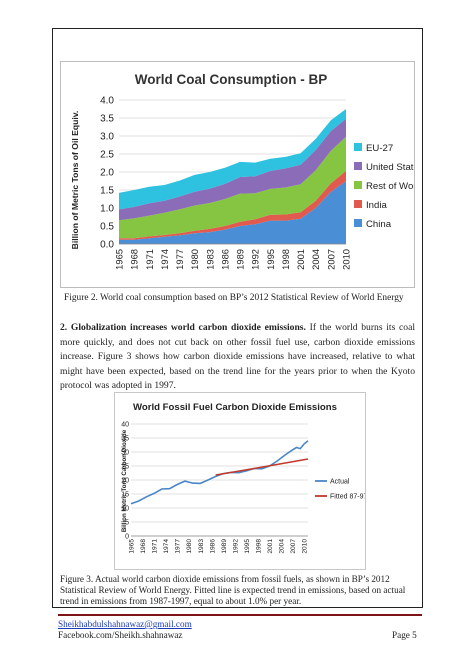 The height and width of the screenshot is (670, 474). I want to click on y-tick-label: 4.0, so click(107, 101).